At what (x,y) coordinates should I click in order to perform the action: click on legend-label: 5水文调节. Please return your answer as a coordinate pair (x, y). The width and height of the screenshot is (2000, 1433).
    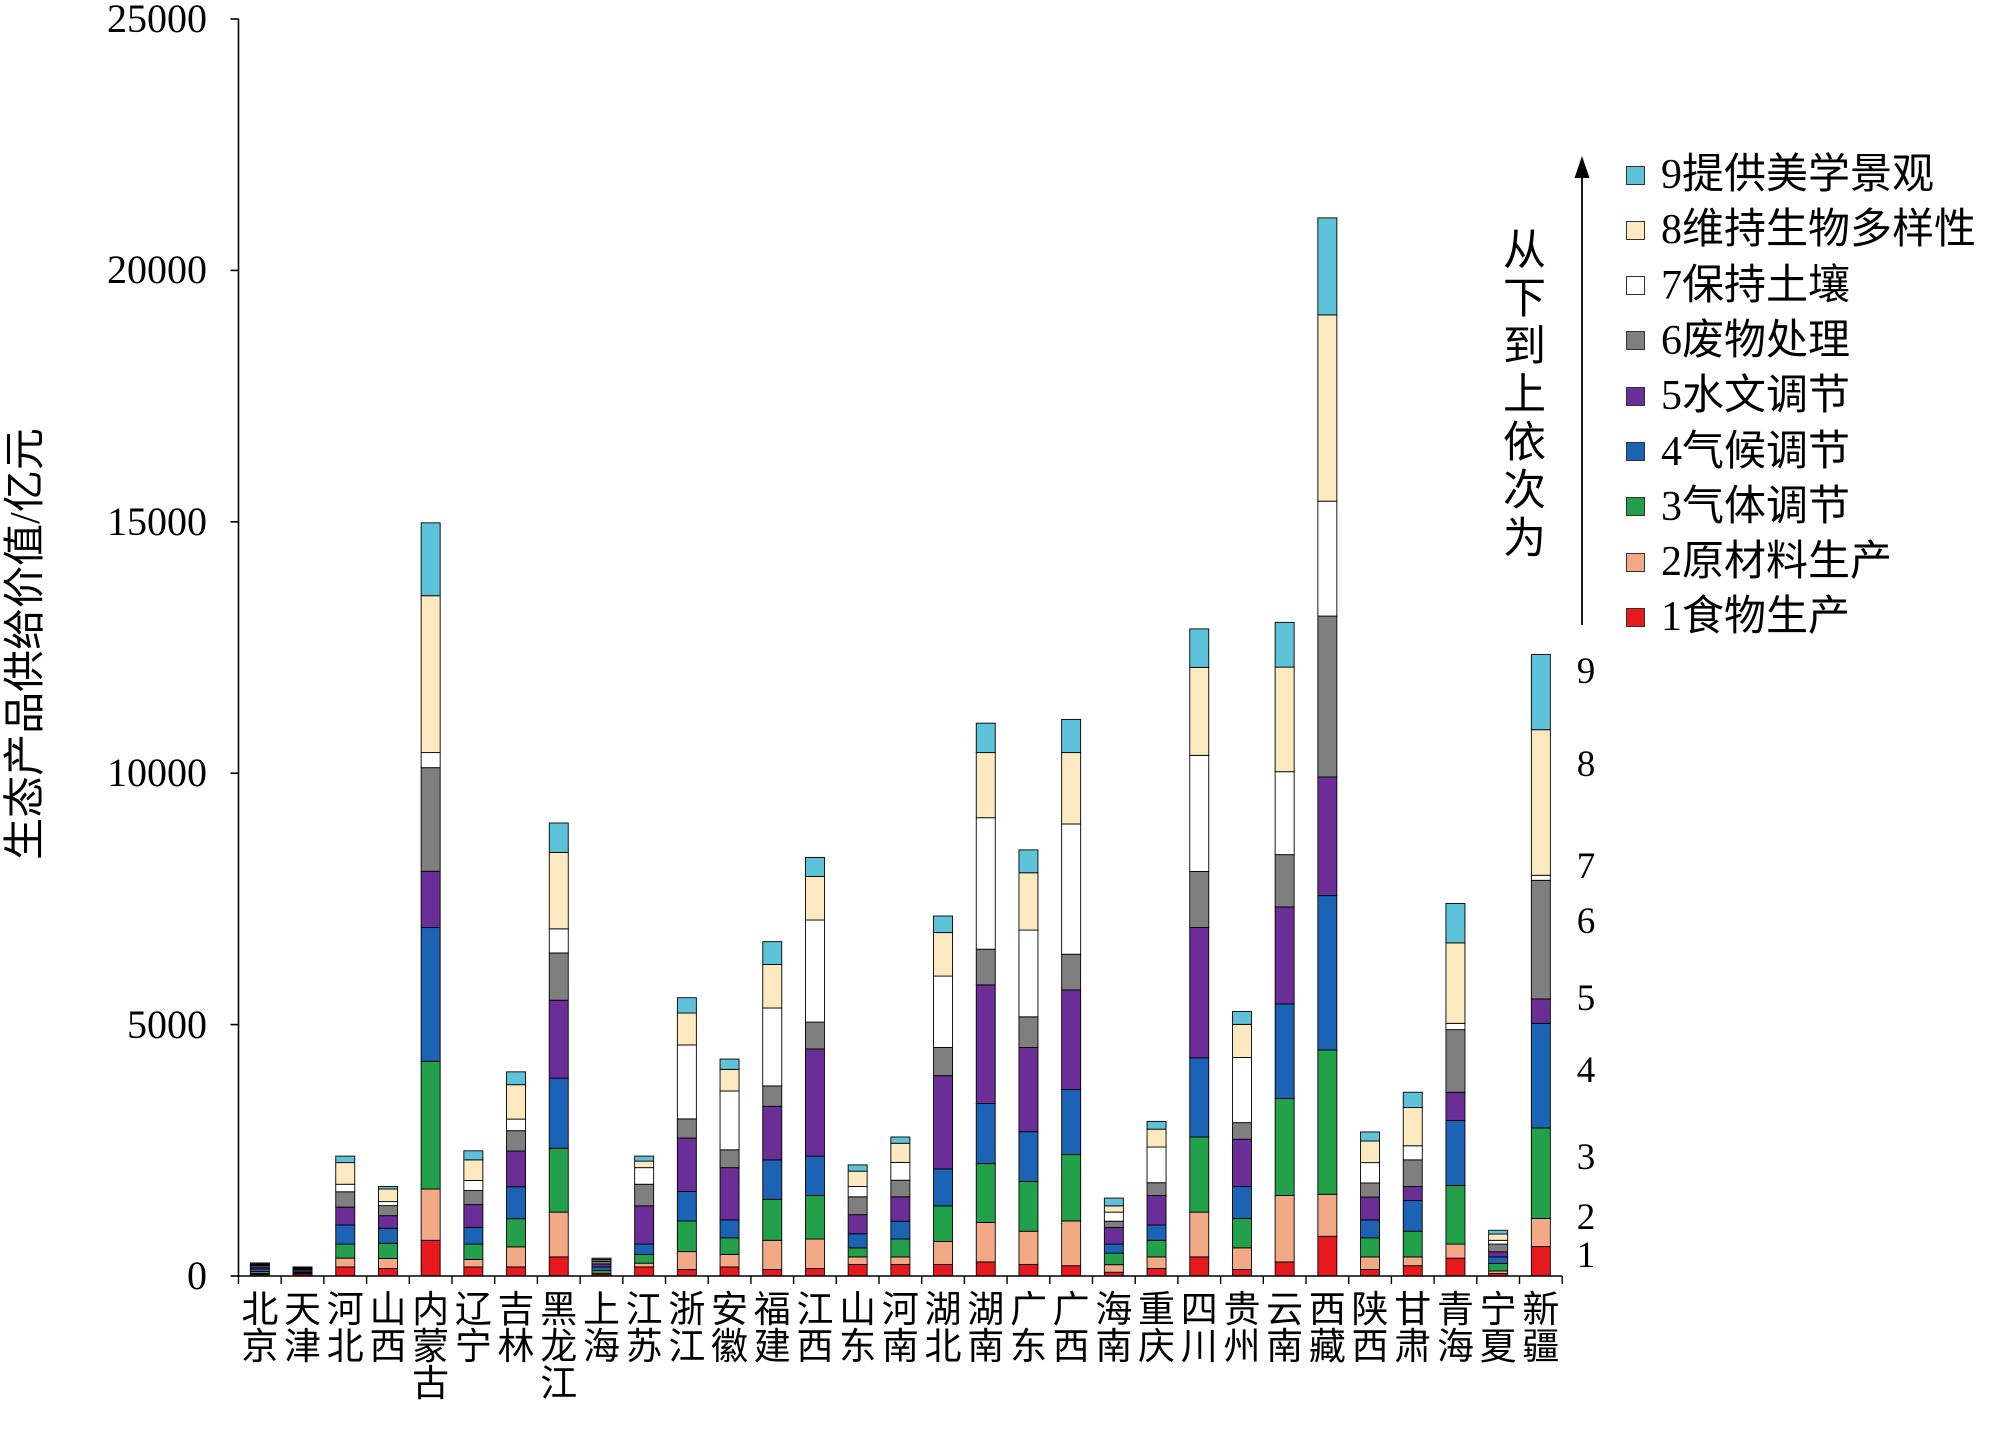
    Looking at the image, I should click on (1756, 396).